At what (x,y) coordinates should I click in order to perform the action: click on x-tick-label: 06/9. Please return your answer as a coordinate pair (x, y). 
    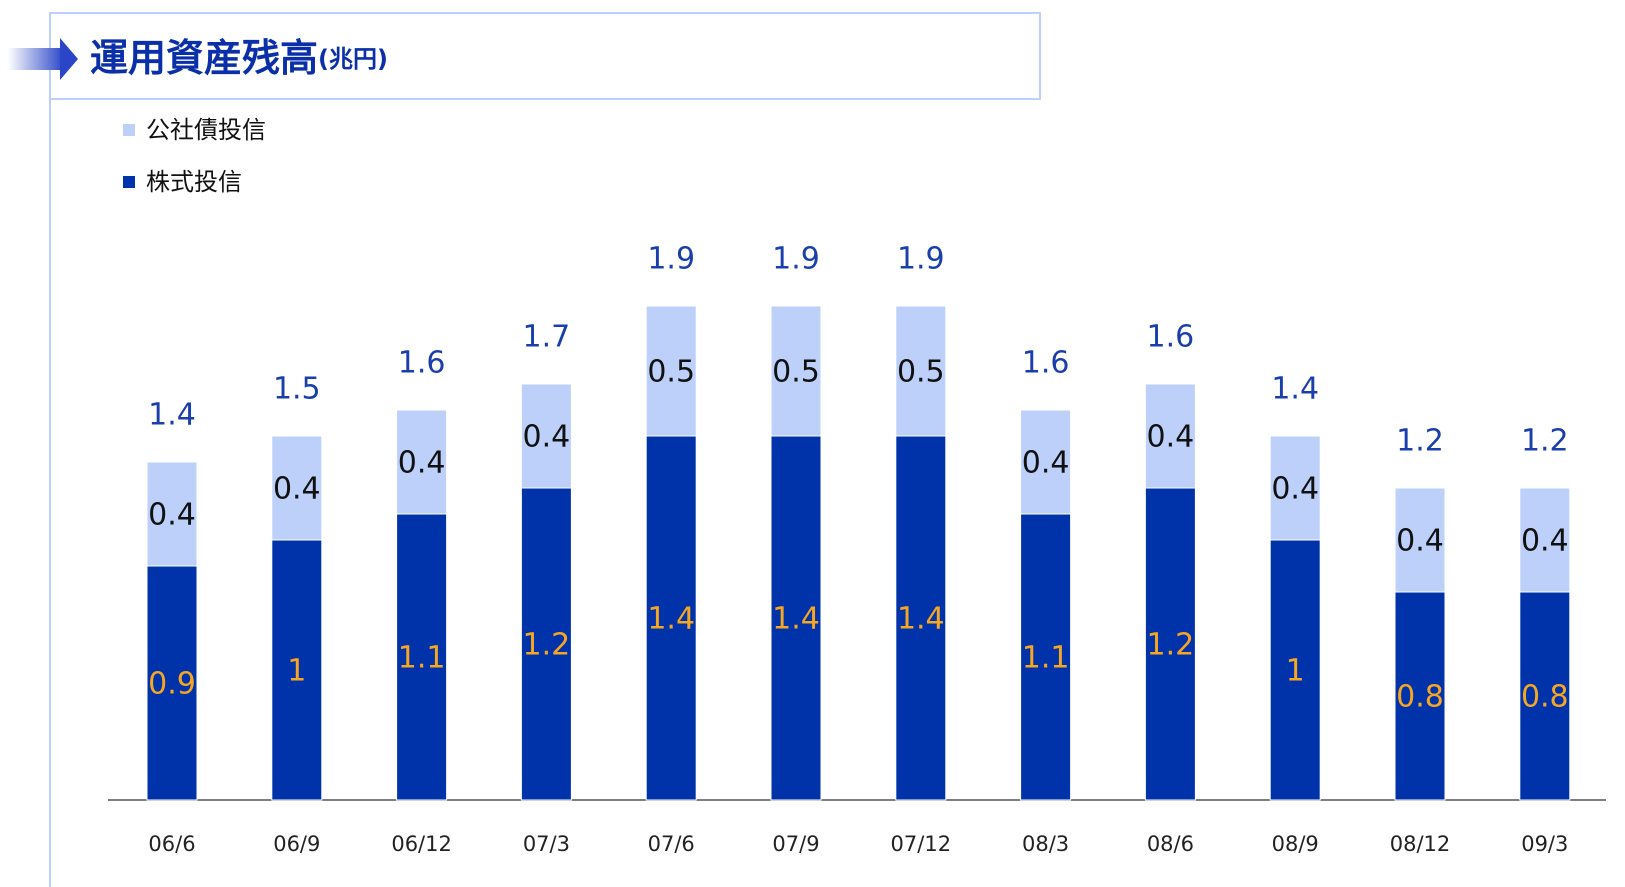
    Looking at the image, I should click on (296, 844).